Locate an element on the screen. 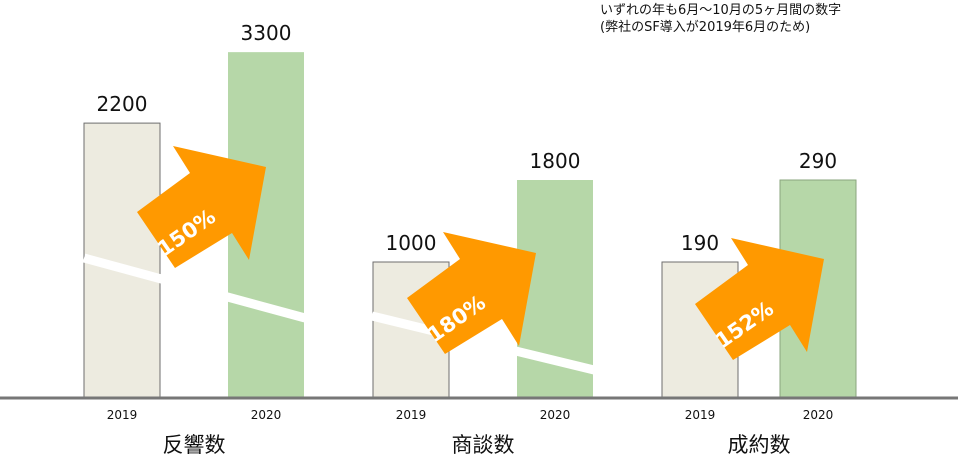  category-label: 成約数 is located at coordinates (759, 445).